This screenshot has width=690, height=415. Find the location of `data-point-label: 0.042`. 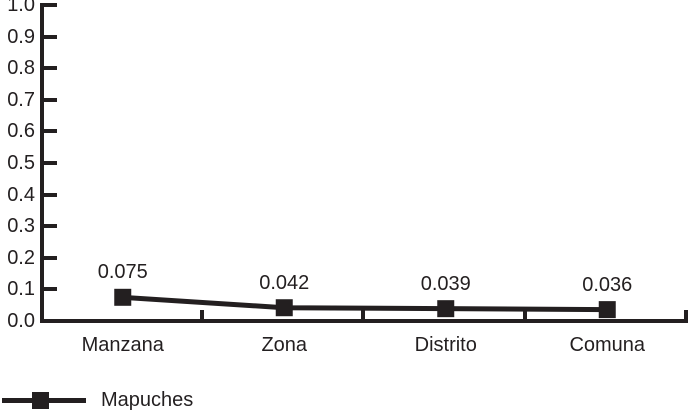

data-point-label: 0.042 is located at coordinates (284, 282).